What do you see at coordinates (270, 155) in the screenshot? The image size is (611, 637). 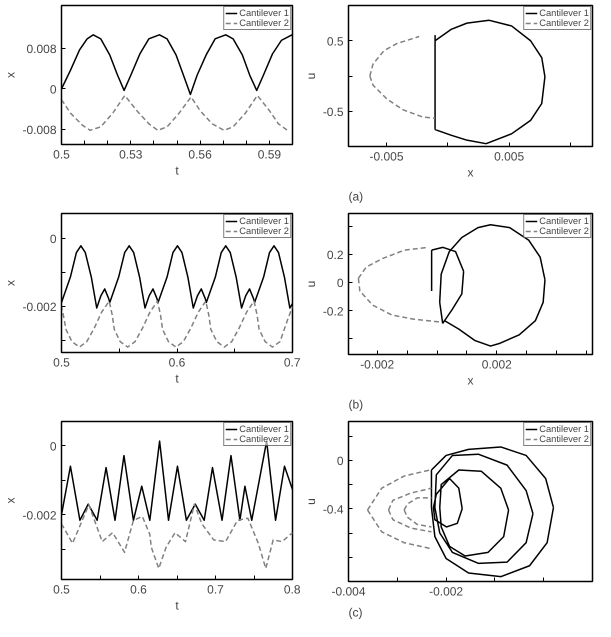 I see `x-tick-label: 0.59` at bounding box center [270, 155].